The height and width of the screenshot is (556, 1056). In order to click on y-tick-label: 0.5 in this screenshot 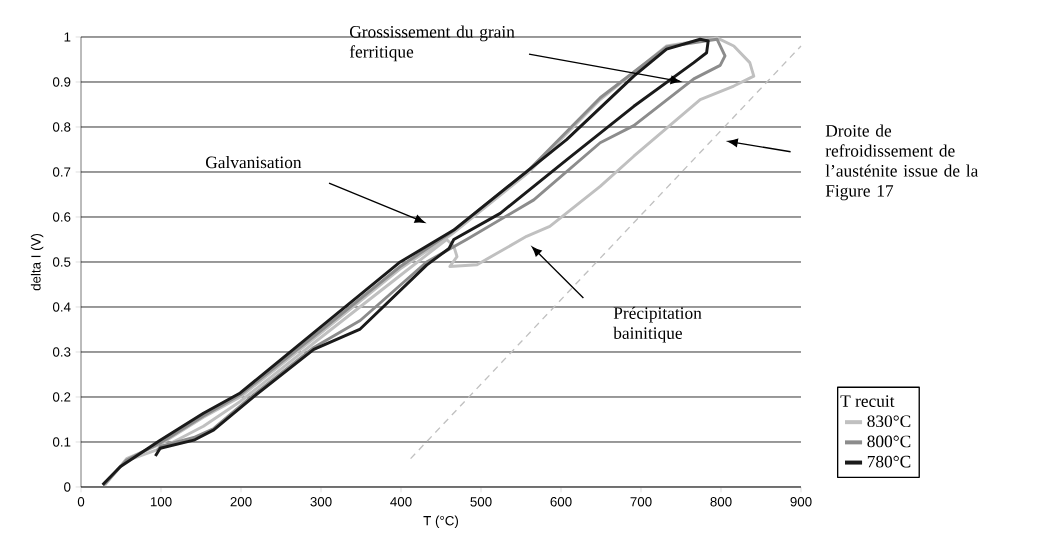, I will do `click(61, 262)`.